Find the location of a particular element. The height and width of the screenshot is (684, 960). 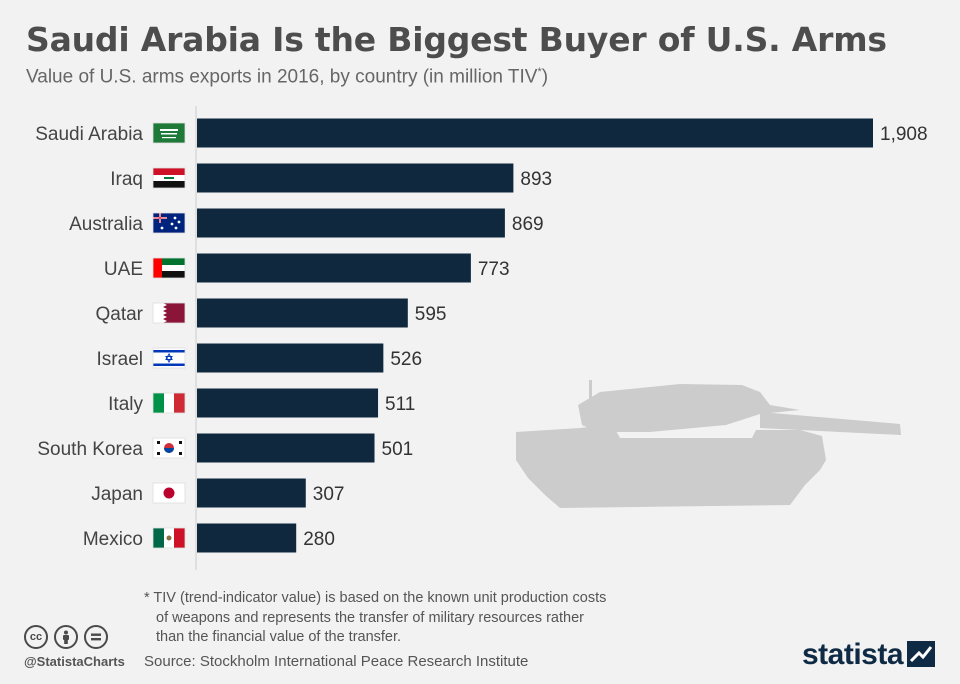

nd-icon is located at coordinates (96, 637).